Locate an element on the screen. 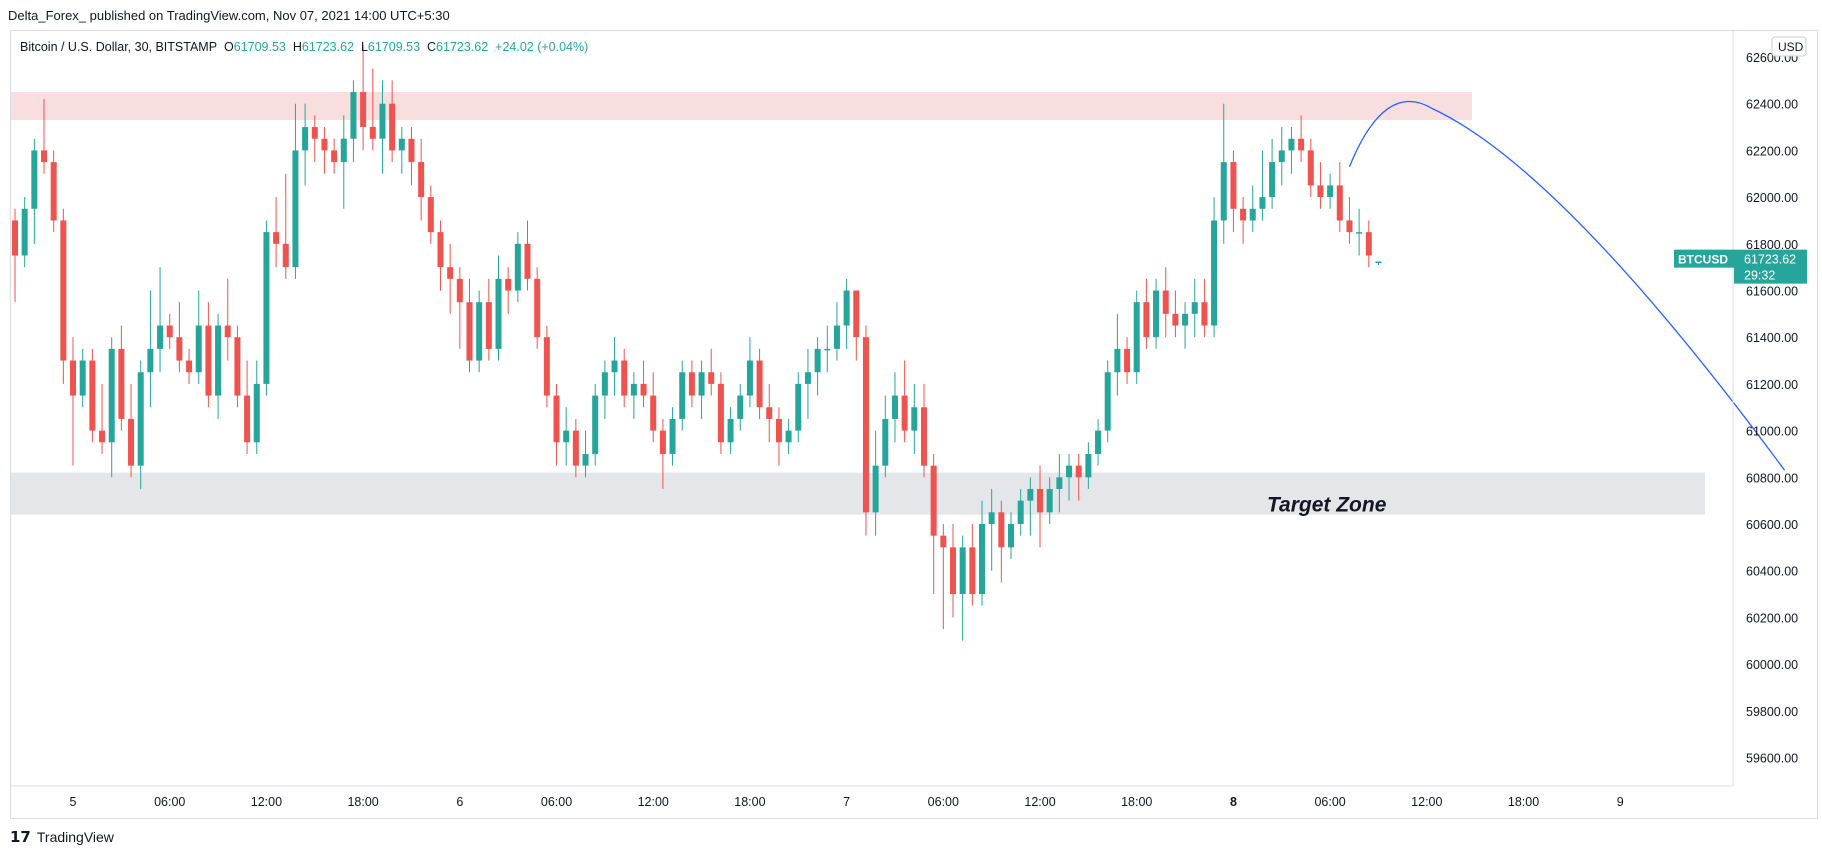 Image resolution: width=1822 pixels, height=856 pixels. price-tag-value: 61723.62 is located at coordinates (1770, 260).